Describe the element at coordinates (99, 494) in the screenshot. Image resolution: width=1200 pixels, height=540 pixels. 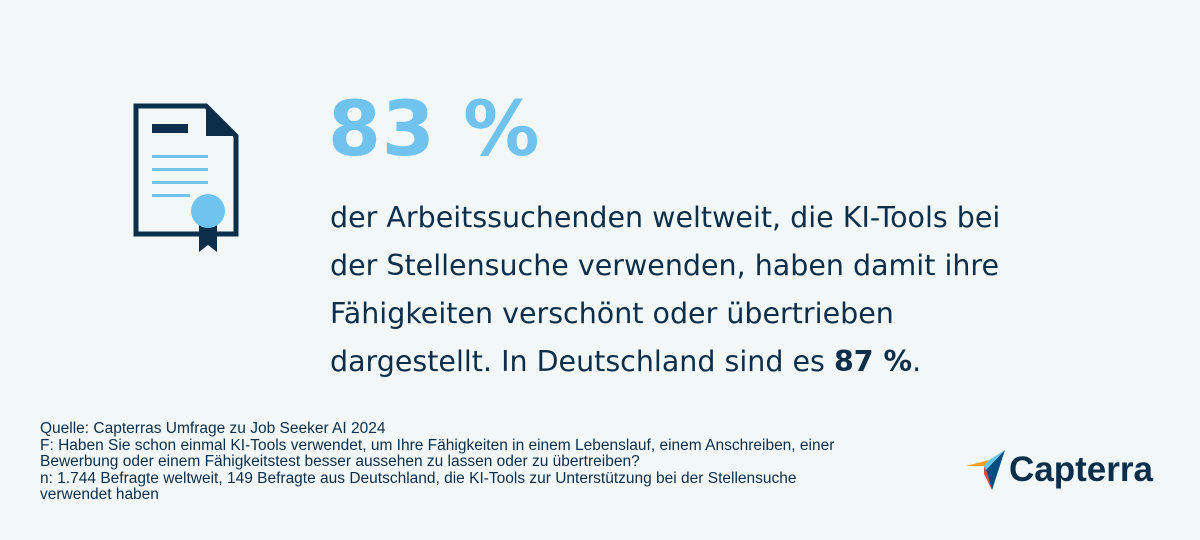
I see `footnote-sample-cont: verwendet haben` at that location.